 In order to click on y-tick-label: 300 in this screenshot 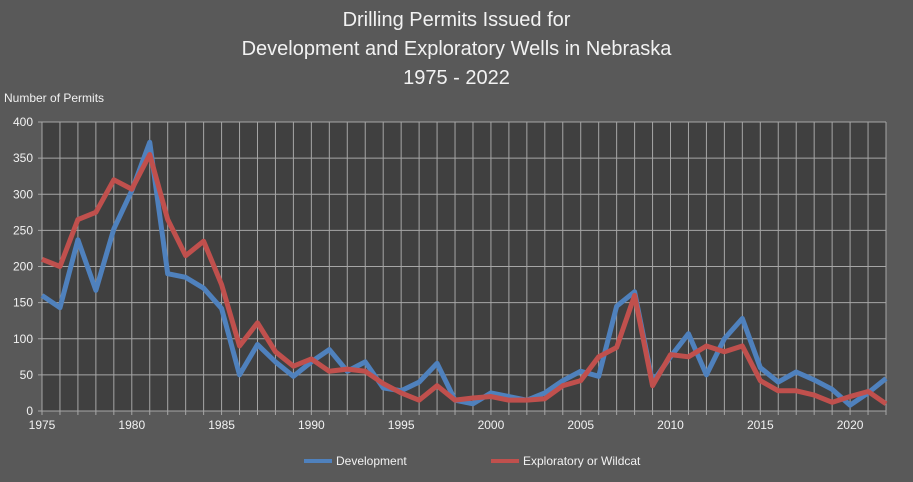, I will do `click(23, 194)`.